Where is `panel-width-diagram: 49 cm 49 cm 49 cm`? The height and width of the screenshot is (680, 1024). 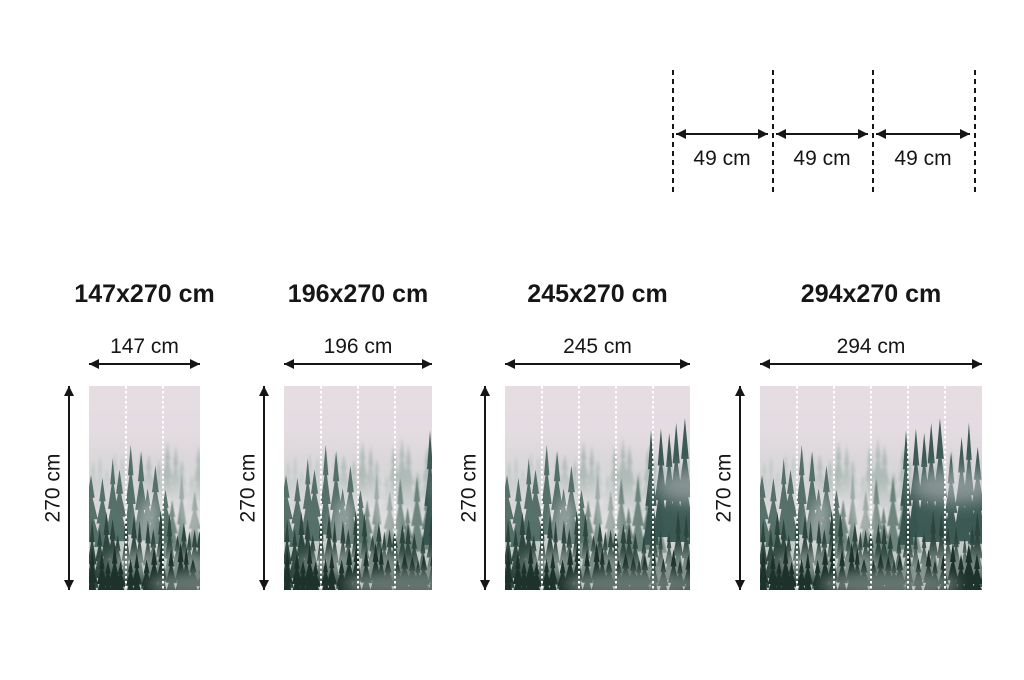
panel-width-diagram: 49 cm 49 cm 49 cm is located at coordinates (824, 133).